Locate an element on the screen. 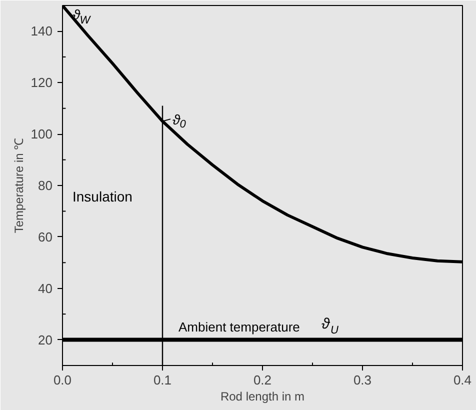 This screenshot has width=476, height=410. y-tick-label: 40 is located at coordinates (45, 288).